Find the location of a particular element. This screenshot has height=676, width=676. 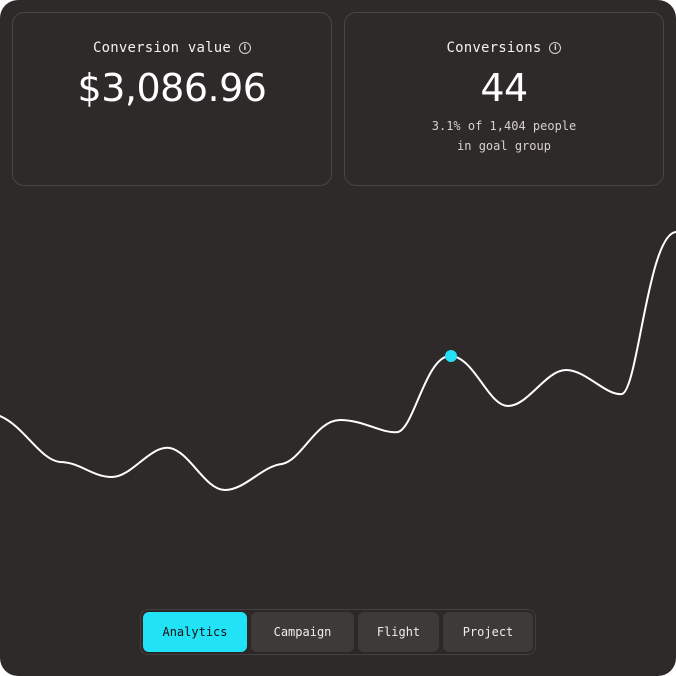

tab-bar: Analytics Campaign Flight Project is located at coordinates (338, 632).